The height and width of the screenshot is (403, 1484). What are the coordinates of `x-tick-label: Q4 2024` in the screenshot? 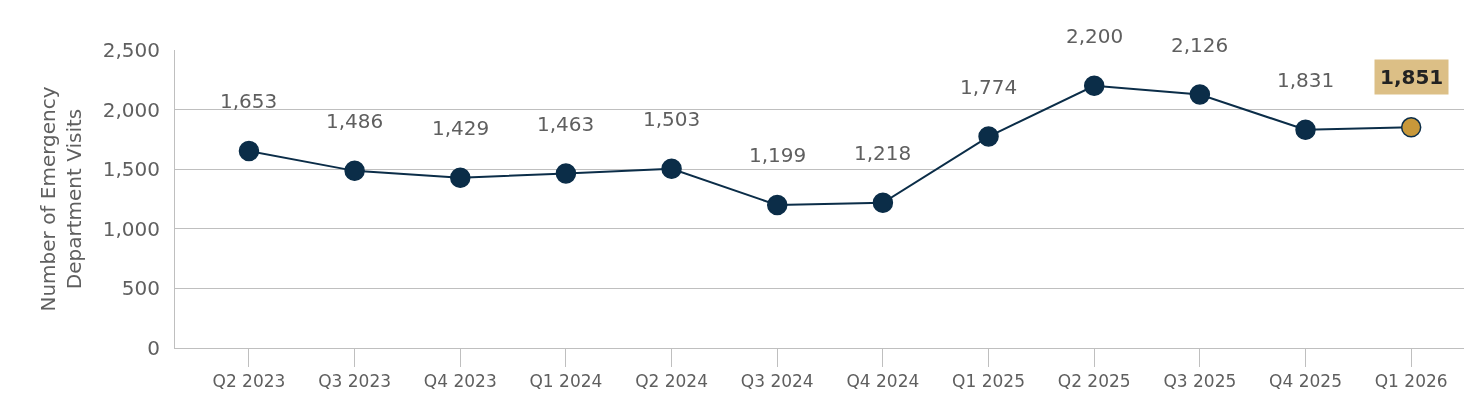 It's located at (883, 381).